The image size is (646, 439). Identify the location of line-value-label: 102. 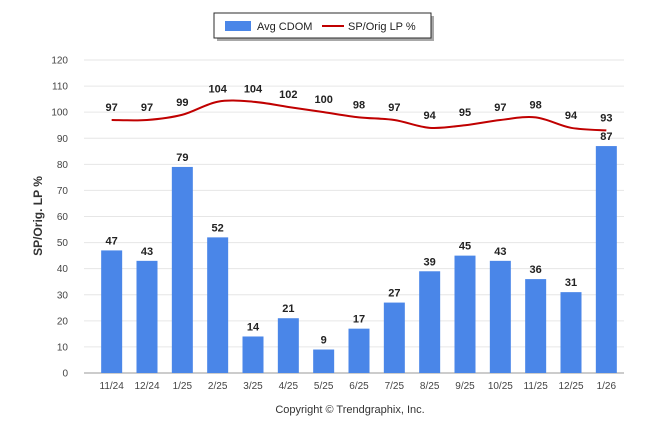
(288, 95).